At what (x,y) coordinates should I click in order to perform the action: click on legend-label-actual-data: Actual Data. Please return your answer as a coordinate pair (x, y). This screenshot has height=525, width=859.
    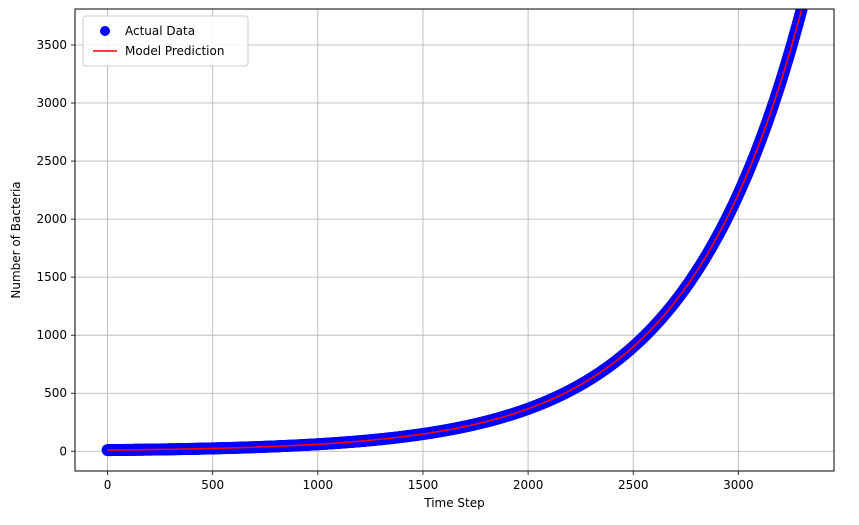
    Looking at the image, I should click on (160, 31).